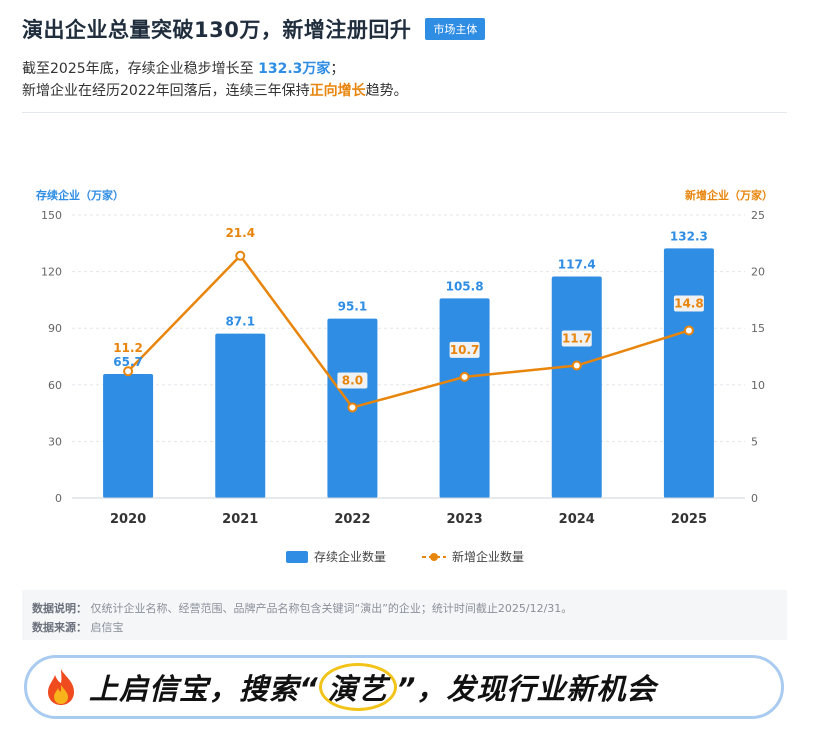 The height and width of the screenshot is (730, 813). Describe the element at coordinates (55, 328) in the screenshot. I see `y-tick-left-90: 90` at that location.